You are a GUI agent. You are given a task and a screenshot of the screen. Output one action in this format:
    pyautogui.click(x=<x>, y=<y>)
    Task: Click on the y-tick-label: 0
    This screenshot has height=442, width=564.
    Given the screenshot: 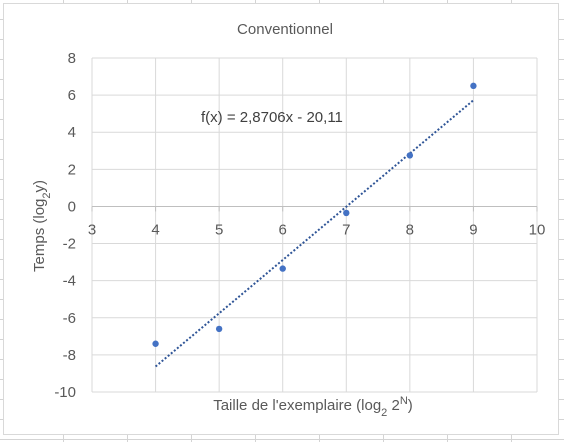 What is the action you would take?
    pyautogui.click(x=72, y=206)
    